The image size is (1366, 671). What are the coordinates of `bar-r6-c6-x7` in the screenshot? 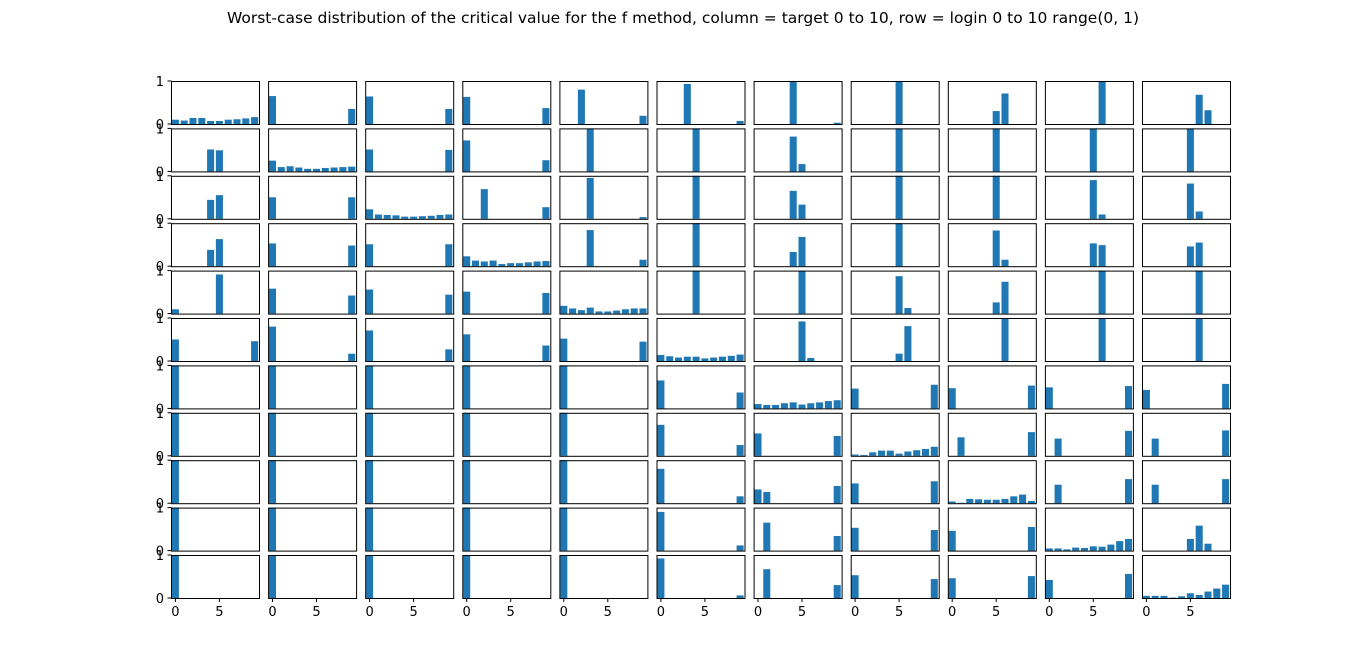 It's located at (820, 405).